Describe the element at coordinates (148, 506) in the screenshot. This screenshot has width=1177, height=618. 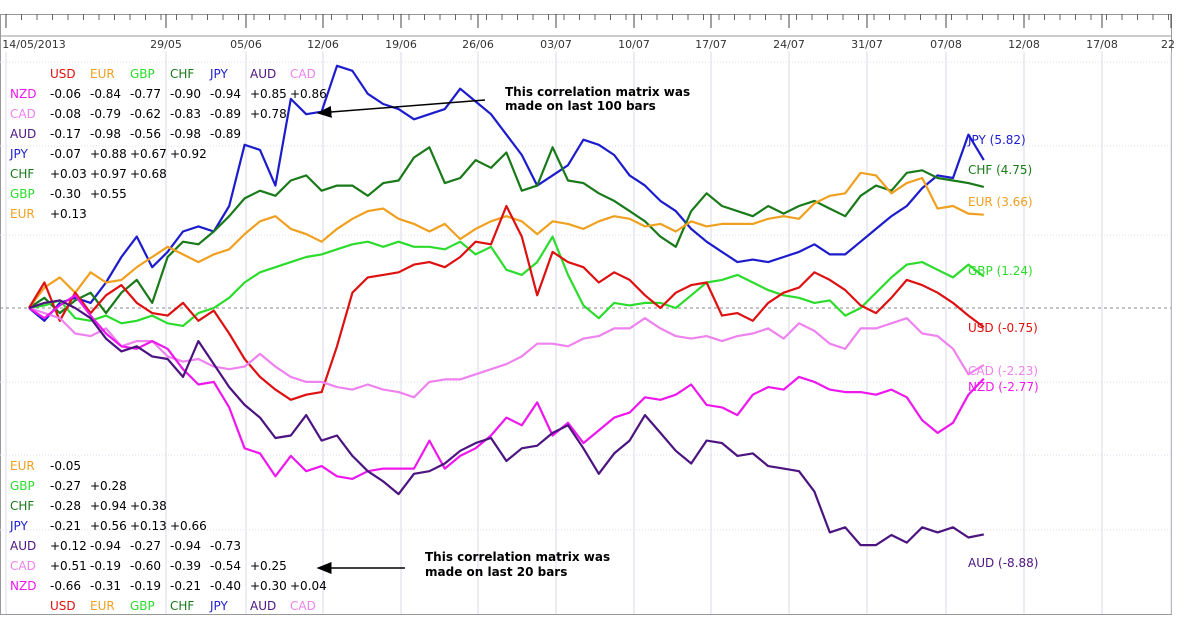
I see `matrix-cell: +0.38` at that location.